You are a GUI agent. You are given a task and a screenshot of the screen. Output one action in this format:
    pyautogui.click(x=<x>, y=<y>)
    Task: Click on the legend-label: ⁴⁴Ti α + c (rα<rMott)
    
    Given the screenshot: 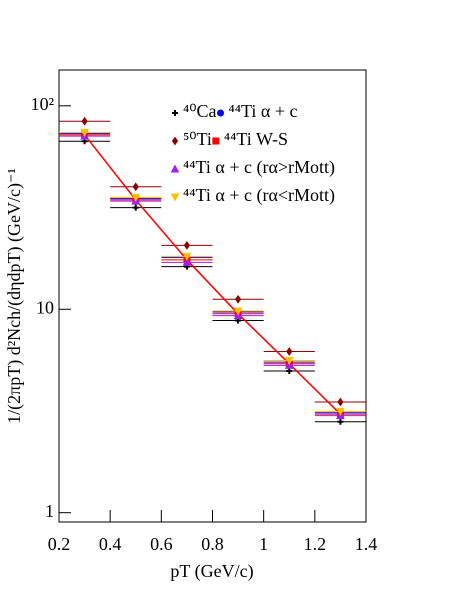 What is the action you would take?
    pyautogui.click(x=259, y=195)
    